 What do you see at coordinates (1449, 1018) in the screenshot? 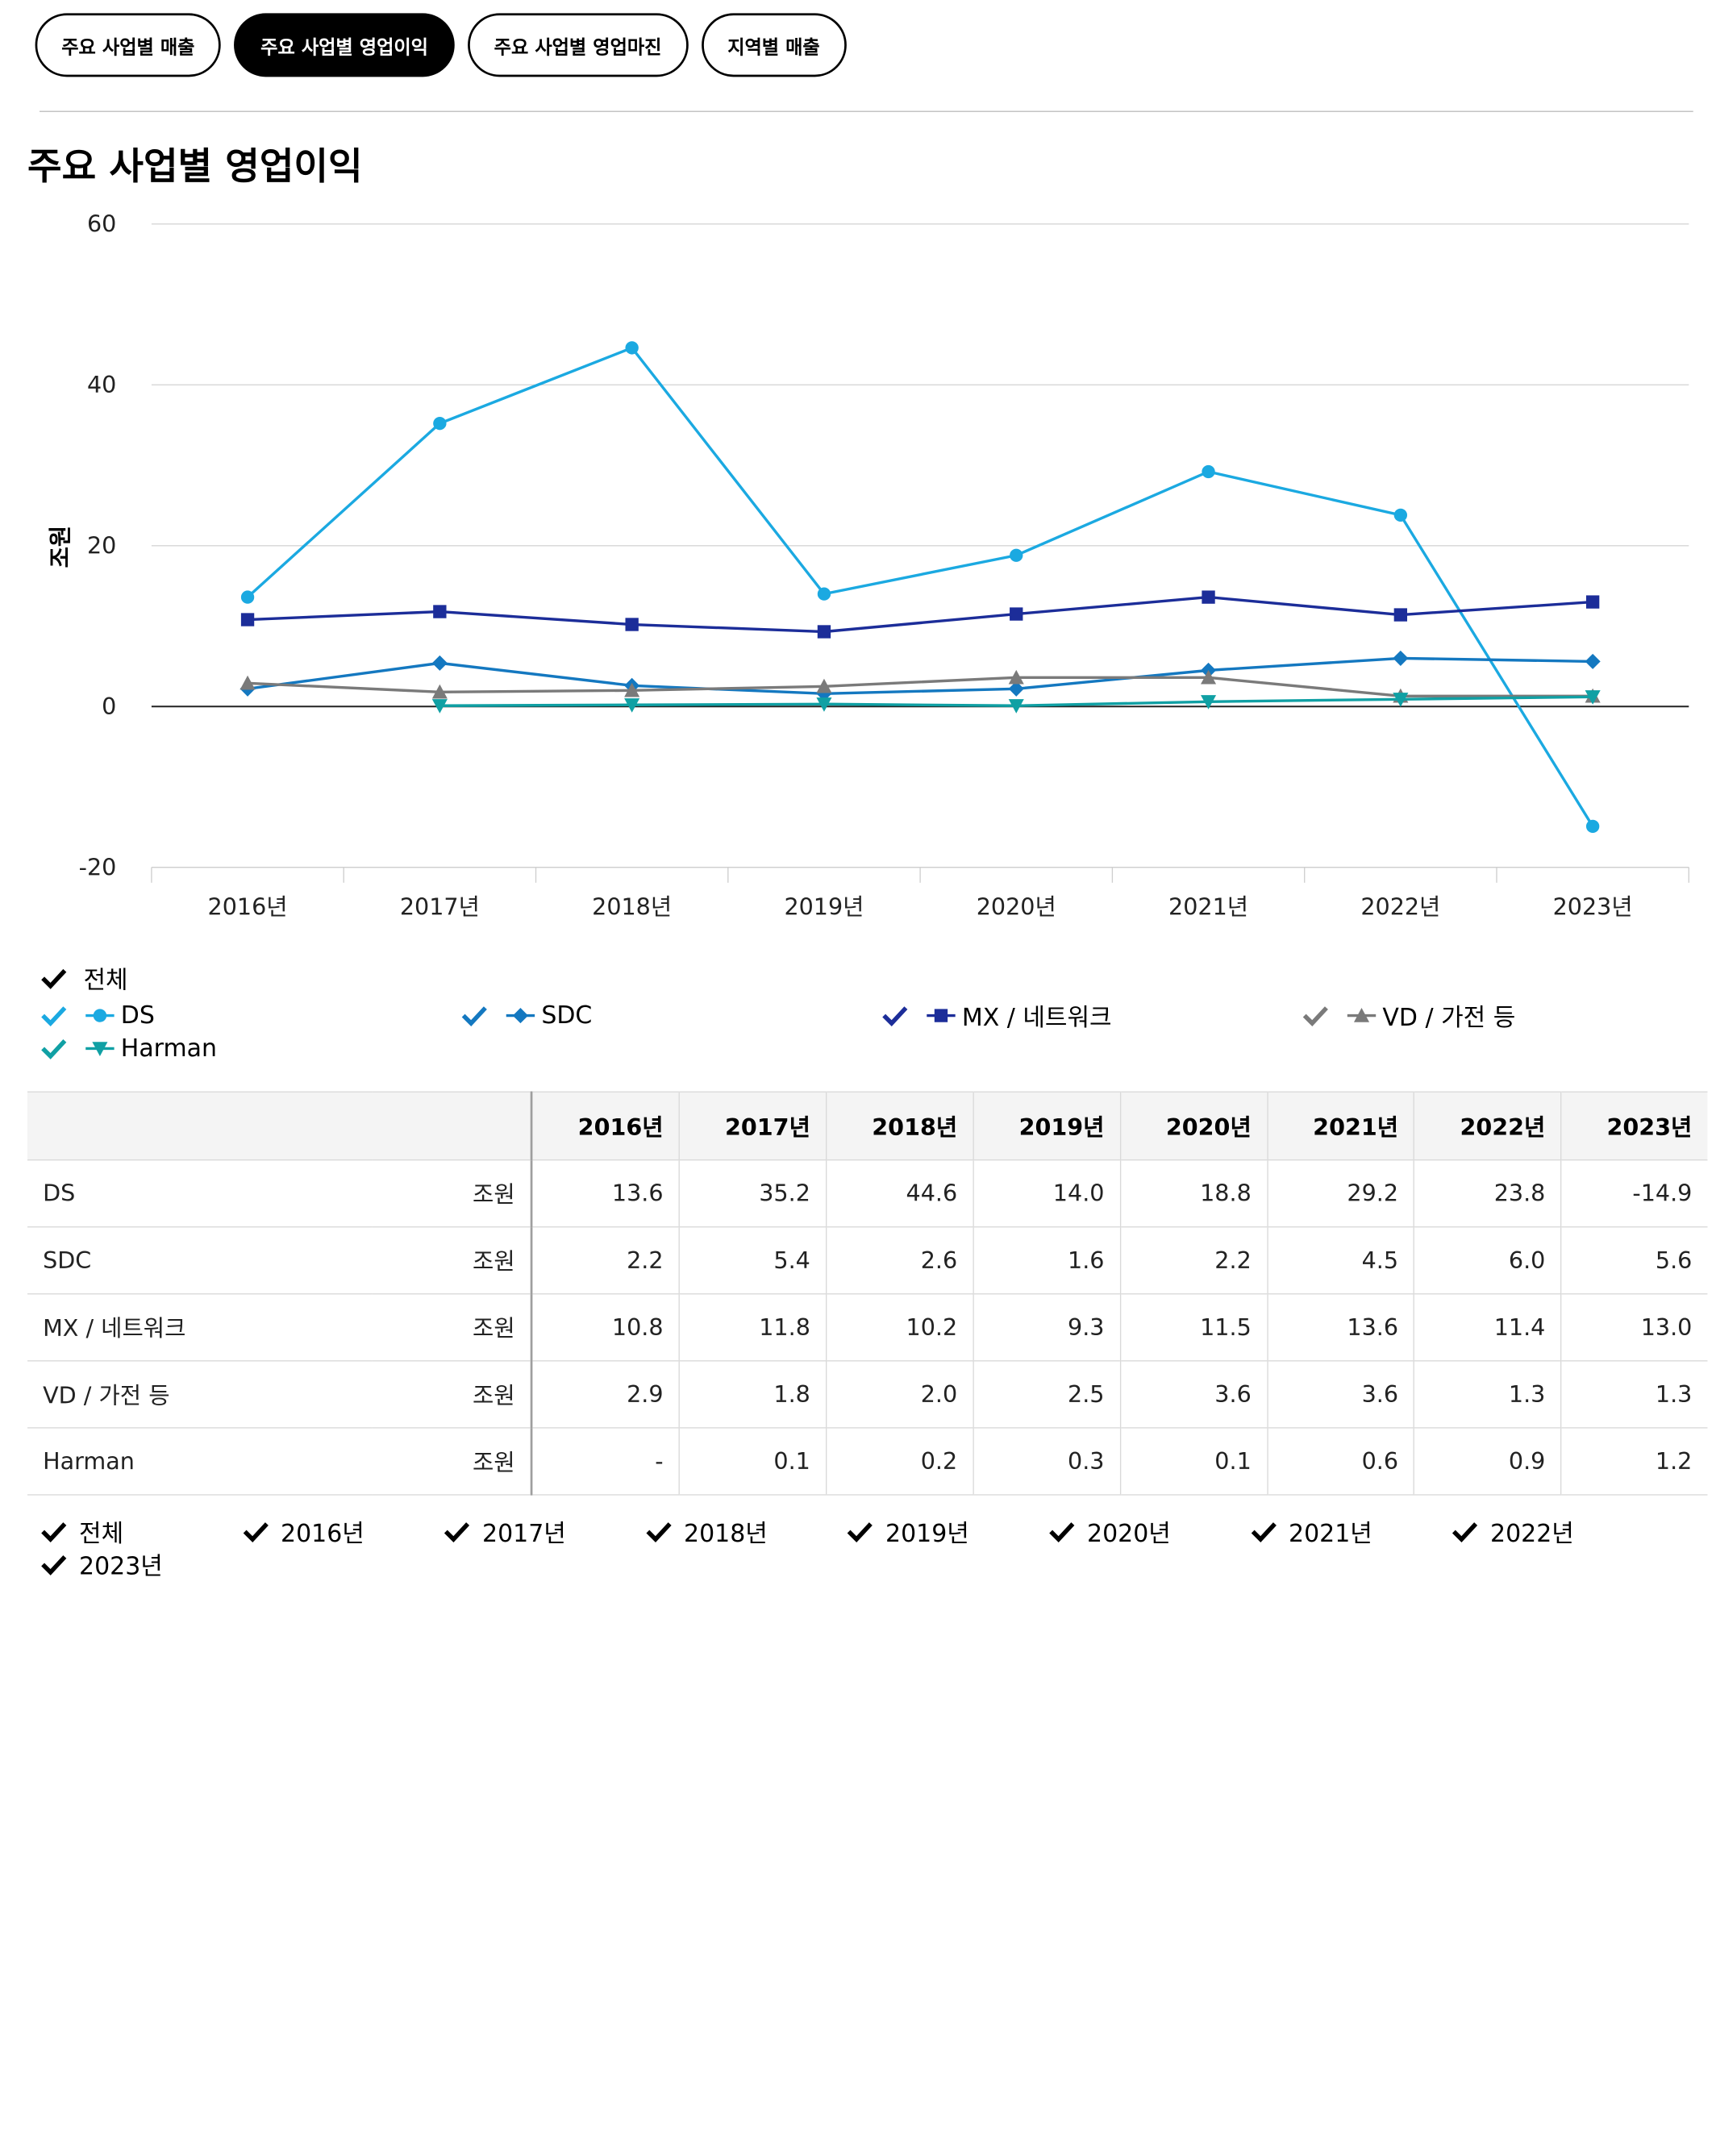
I see `legend-label: VD / 가전 등` at bounding box center [1449, 1018].